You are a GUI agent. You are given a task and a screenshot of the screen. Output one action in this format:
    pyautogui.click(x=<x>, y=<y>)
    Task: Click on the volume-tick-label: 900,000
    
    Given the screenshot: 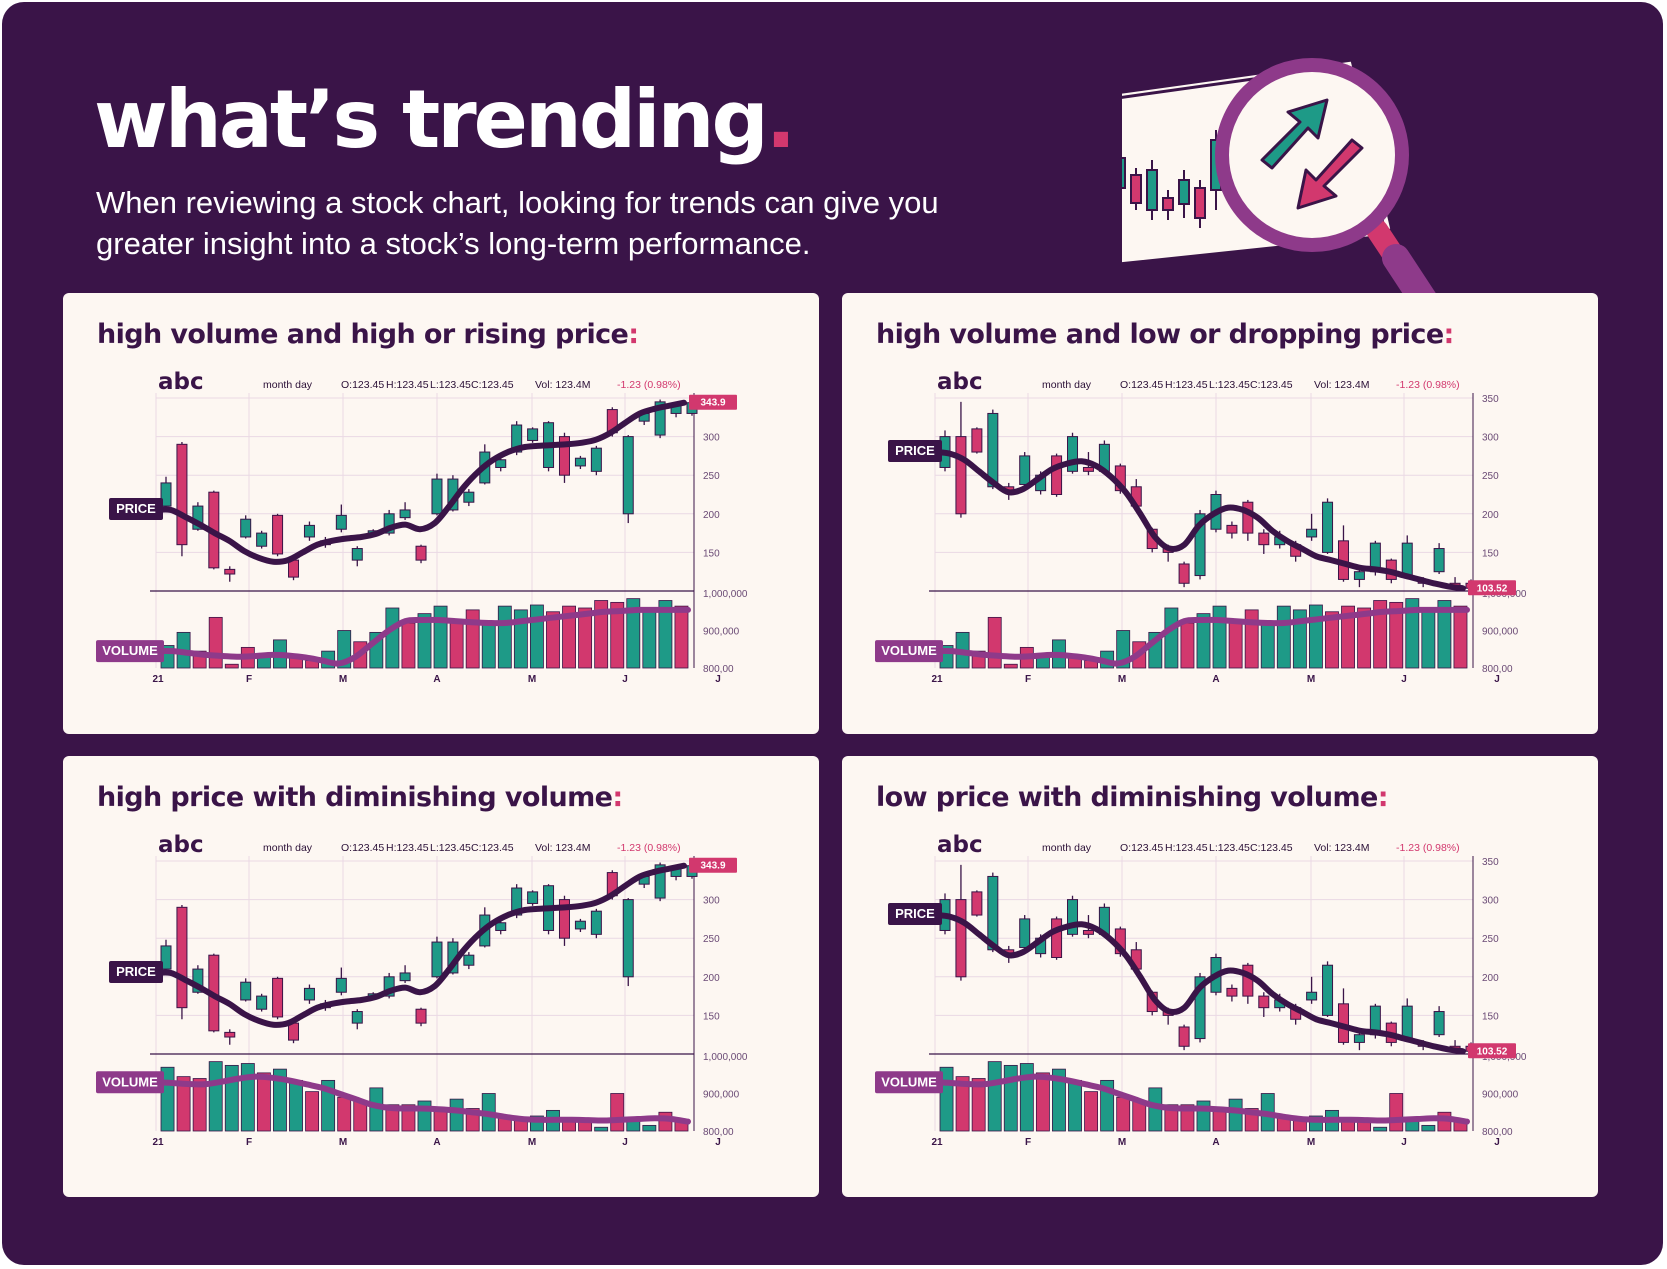 What is the action you would take?
    pyautogui.click(x=721, y=1095)
    